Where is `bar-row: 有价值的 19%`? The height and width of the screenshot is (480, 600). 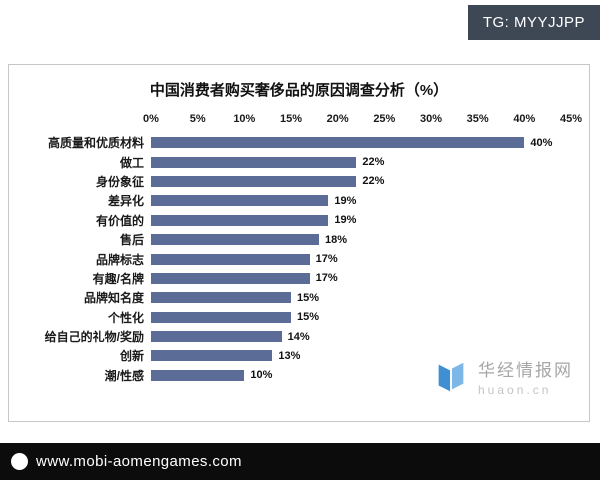 bar-row: 有价值的 19% is located at coordinates (292, 220).